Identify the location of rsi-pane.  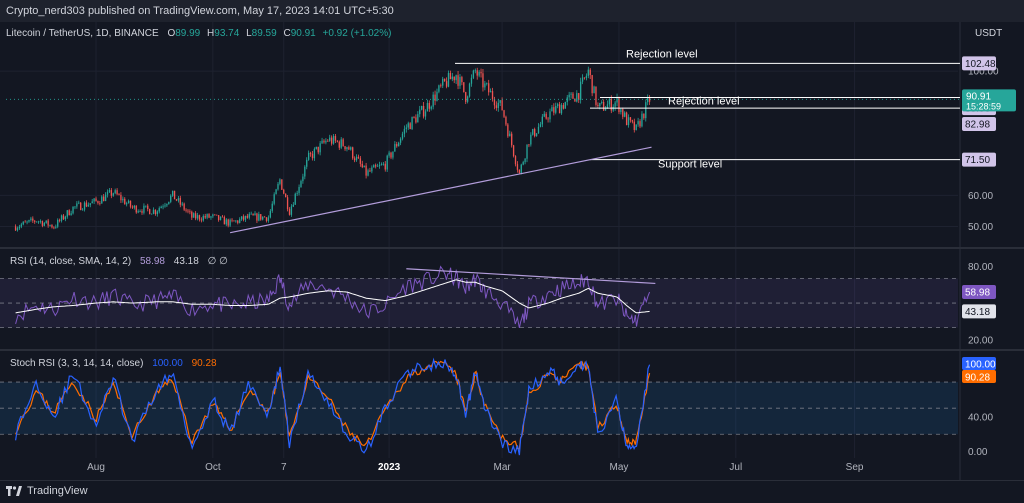
(479, 297).